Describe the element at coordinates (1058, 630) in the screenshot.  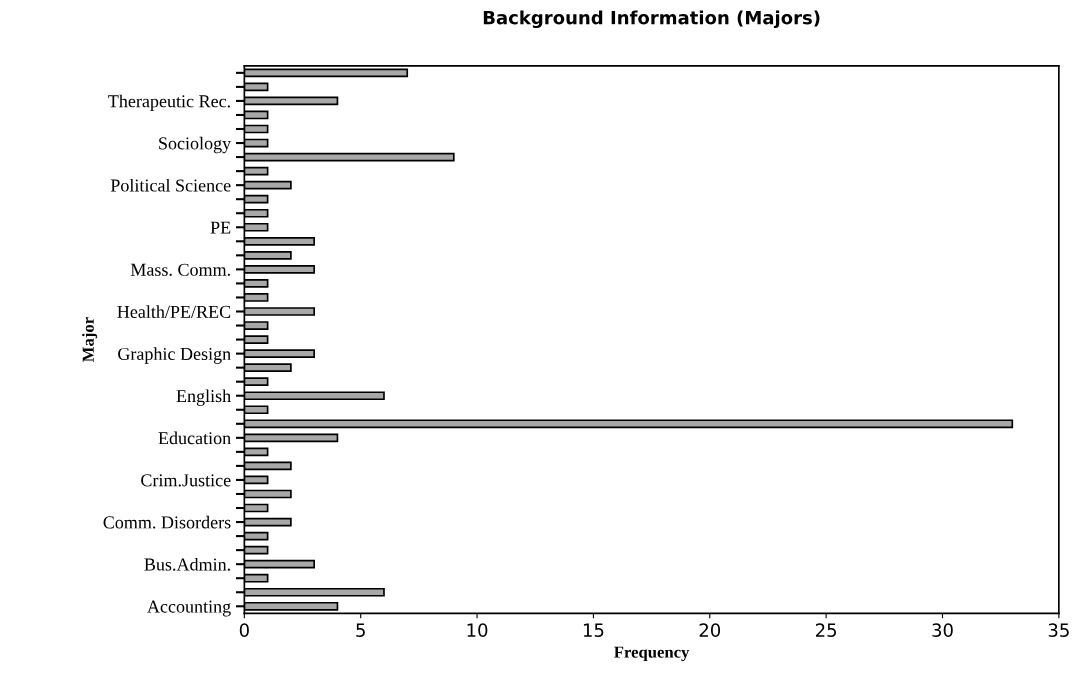
I see `x-tick-label: 35` at that location.